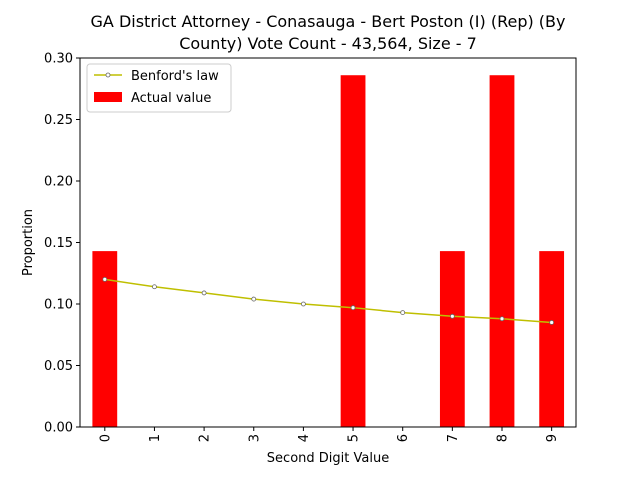  Describe the element at coordinates (552, 438) in the screenshot. I see `x-tick-label: 9` at that location.